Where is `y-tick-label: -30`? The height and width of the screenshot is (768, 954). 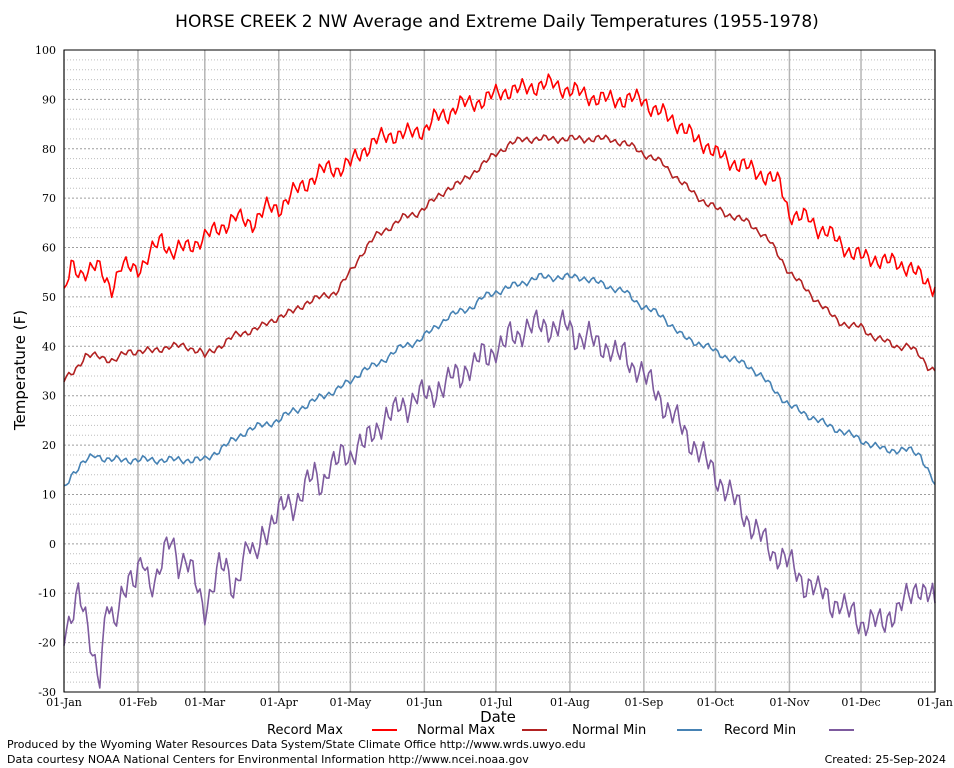
y-tick-label: -30 is located at coordinates (47, 692).